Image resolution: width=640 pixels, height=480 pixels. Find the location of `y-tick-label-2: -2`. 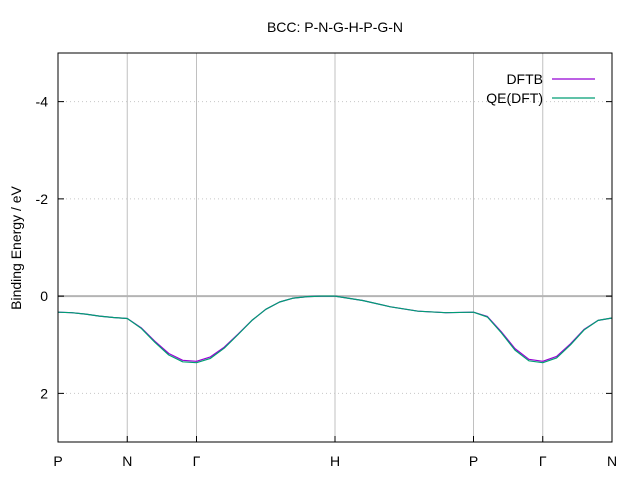

y-tick-label-2: -2 is located at coordinates (42, 199).